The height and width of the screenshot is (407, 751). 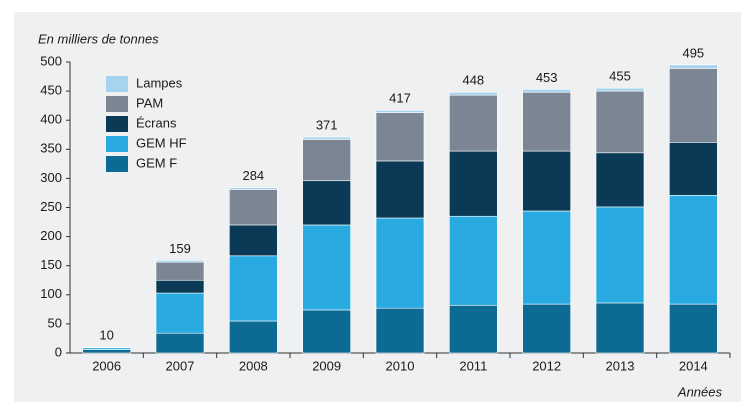 I want to click on total-label: 159, so click(x=180, y=248).